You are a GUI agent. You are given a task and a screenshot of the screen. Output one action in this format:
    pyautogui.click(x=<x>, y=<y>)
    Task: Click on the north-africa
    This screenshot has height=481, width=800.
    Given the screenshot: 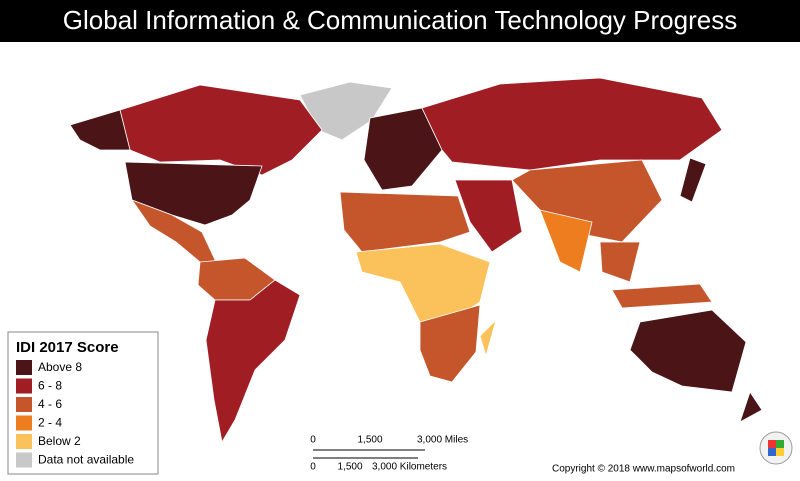 What is the action you would take?
    pyautogui.click(x=405, y=222)
    